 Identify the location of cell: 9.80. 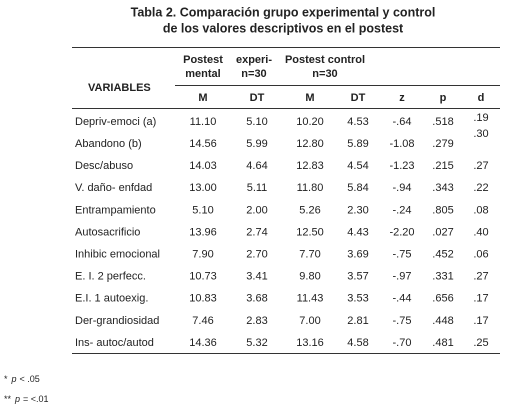
(309, 277).